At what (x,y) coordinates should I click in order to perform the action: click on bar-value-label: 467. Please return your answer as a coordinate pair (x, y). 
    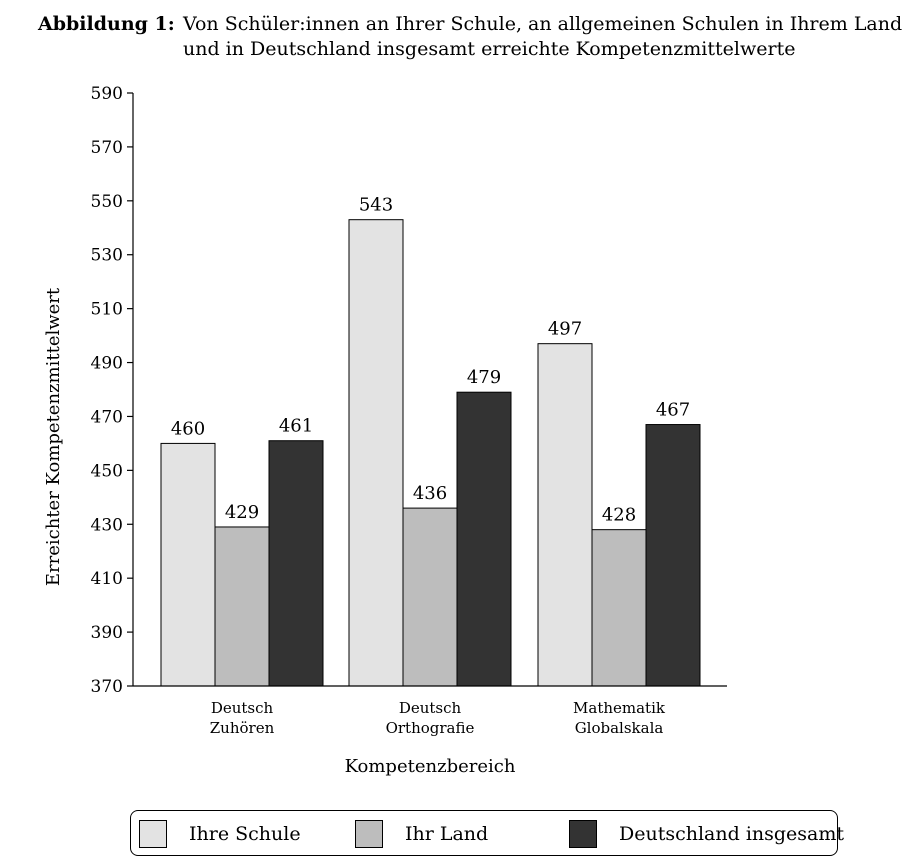
    Looking at the image, I should click on (673, 410).